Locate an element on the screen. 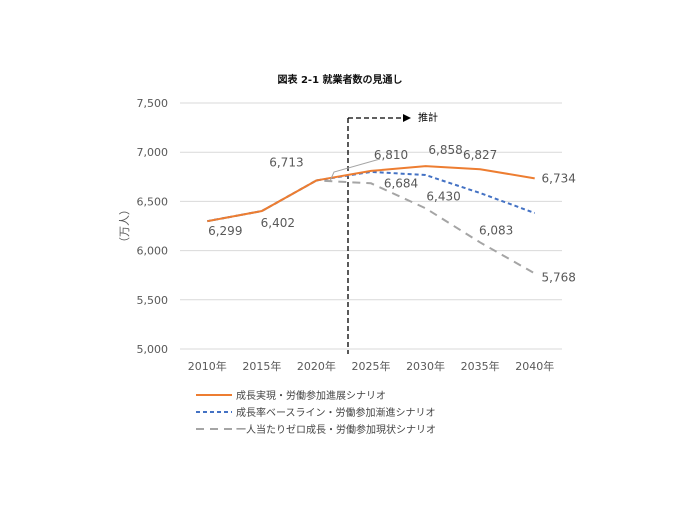 This screenshot has width=680, height=511. x-tick-label: 2030年 is located at coordinates (425, 366).